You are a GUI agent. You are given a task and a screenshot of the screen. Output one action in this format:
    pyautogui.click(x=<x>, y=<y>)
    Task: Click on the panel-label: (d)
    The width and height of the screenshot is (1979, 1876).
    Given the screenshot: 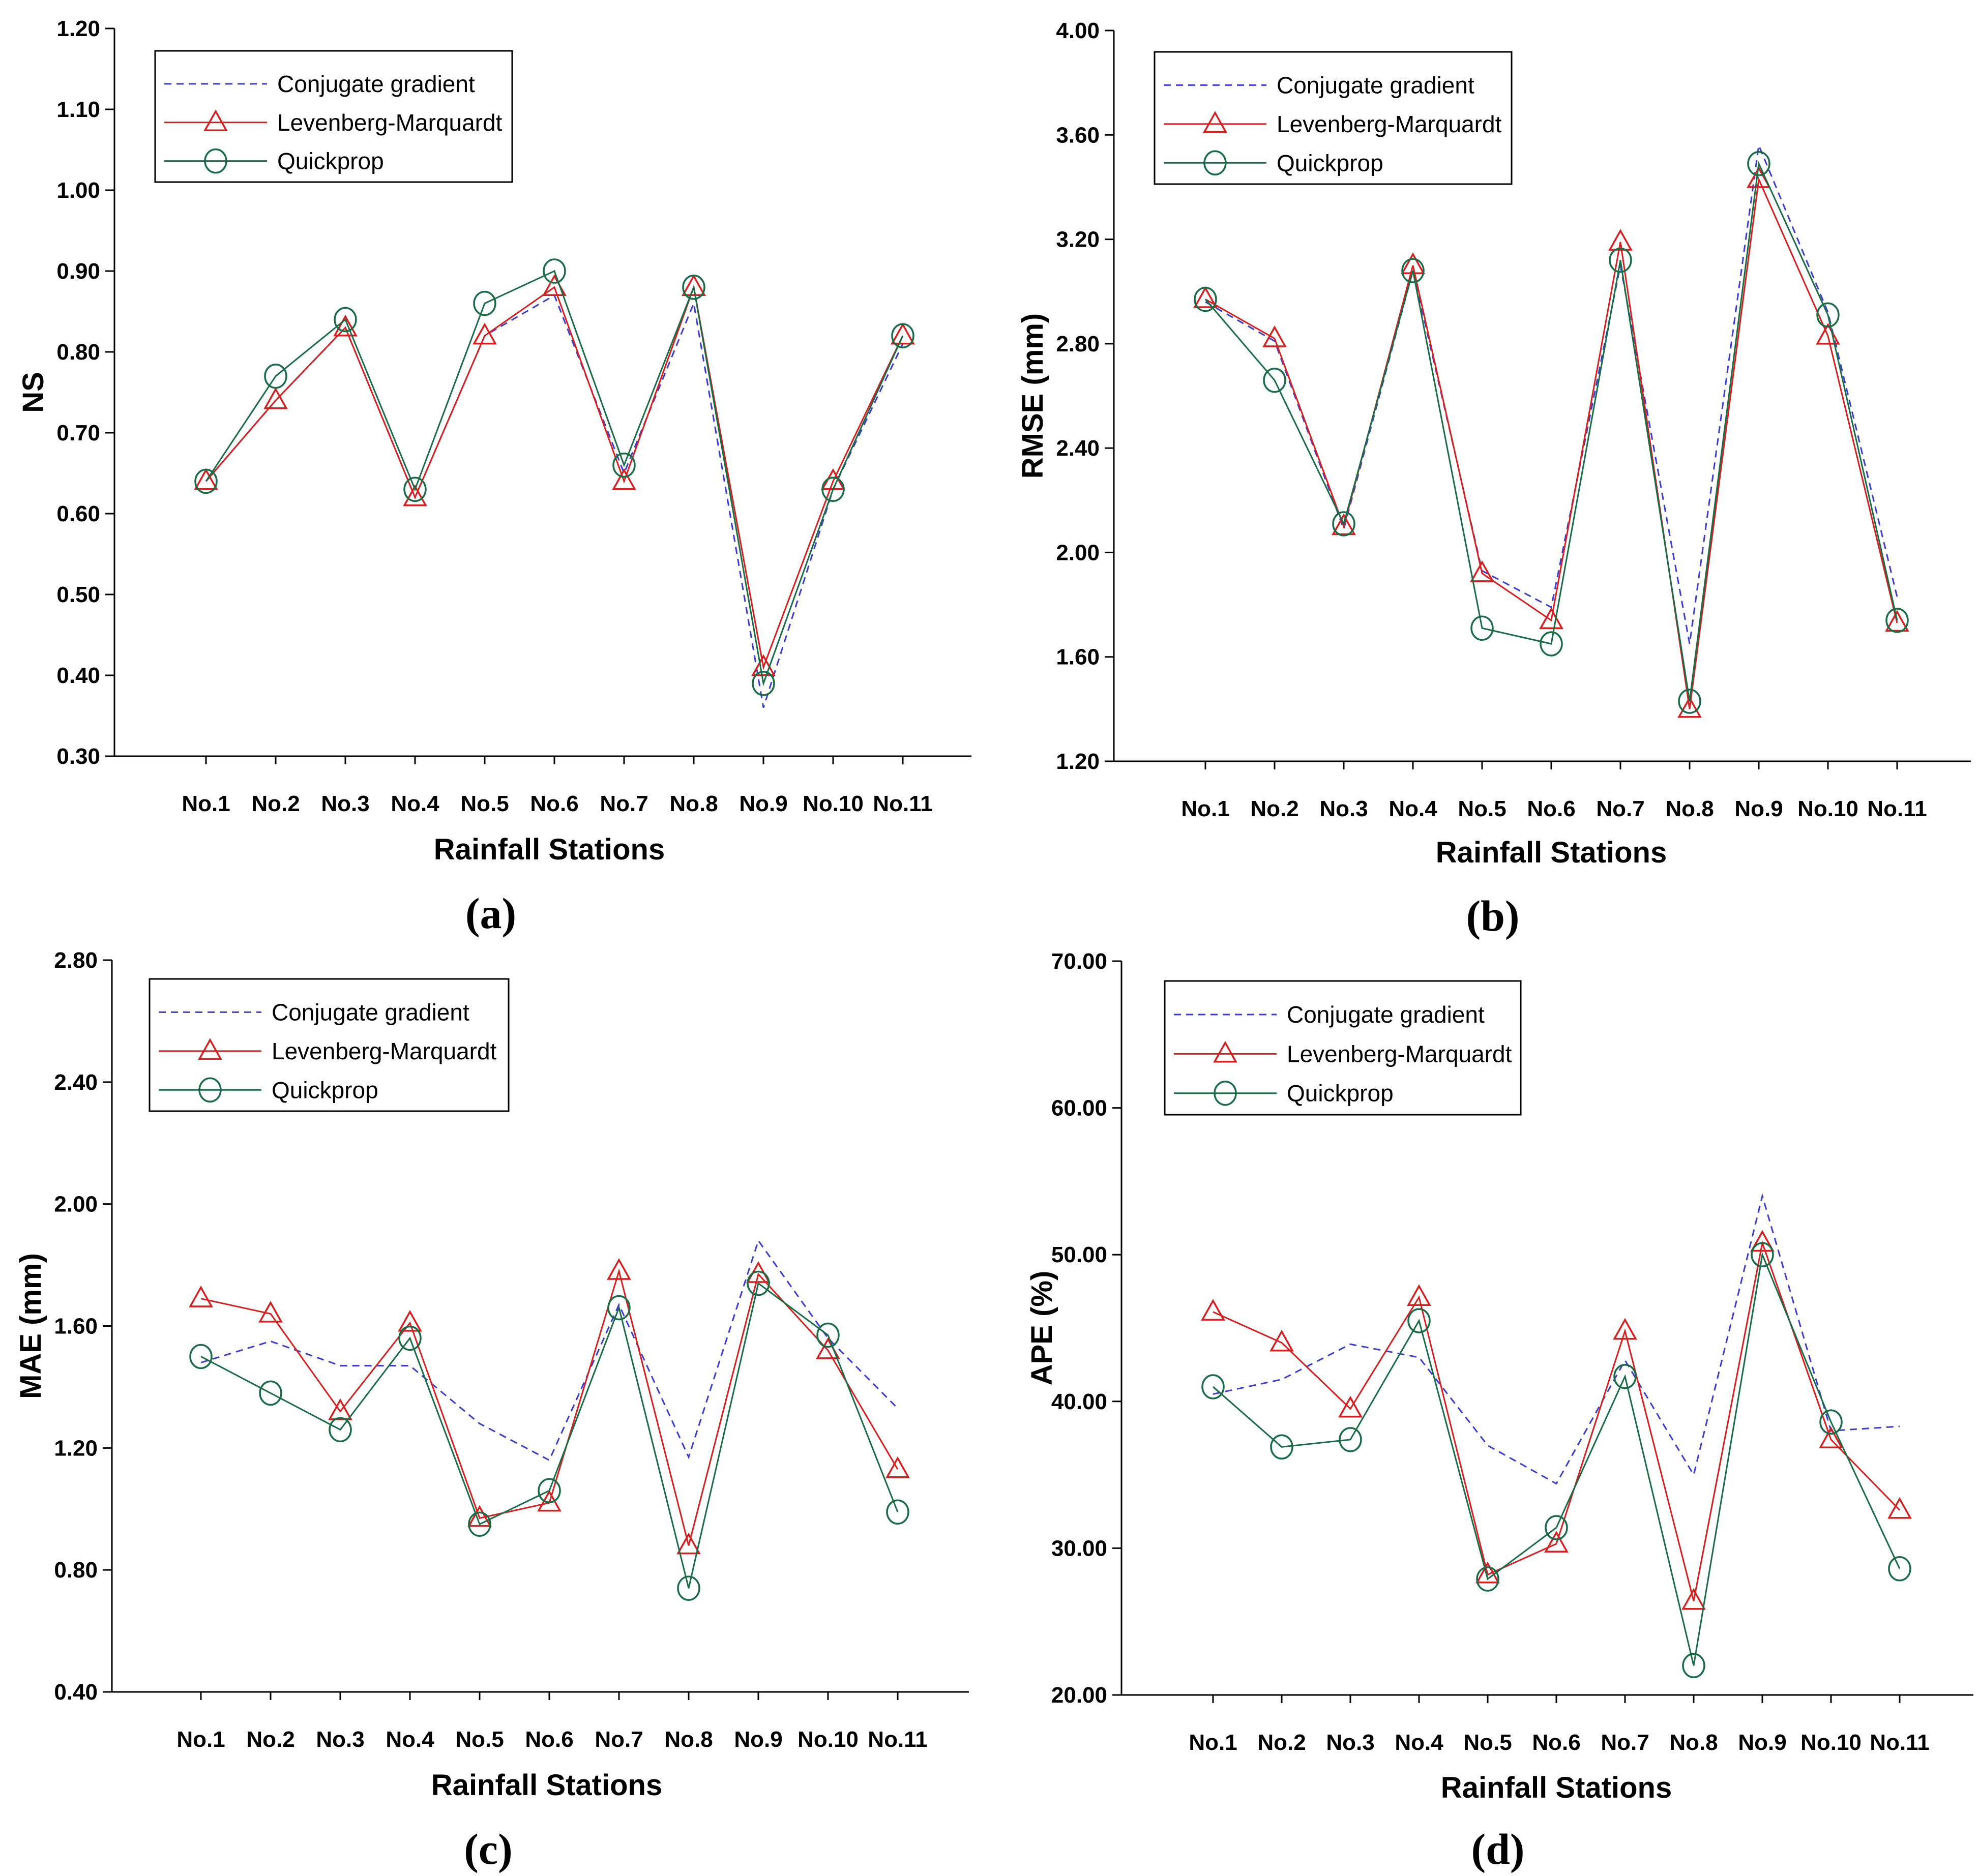 What is the action you would take?
    pyautogui.click(x=1497, y=1849)
    